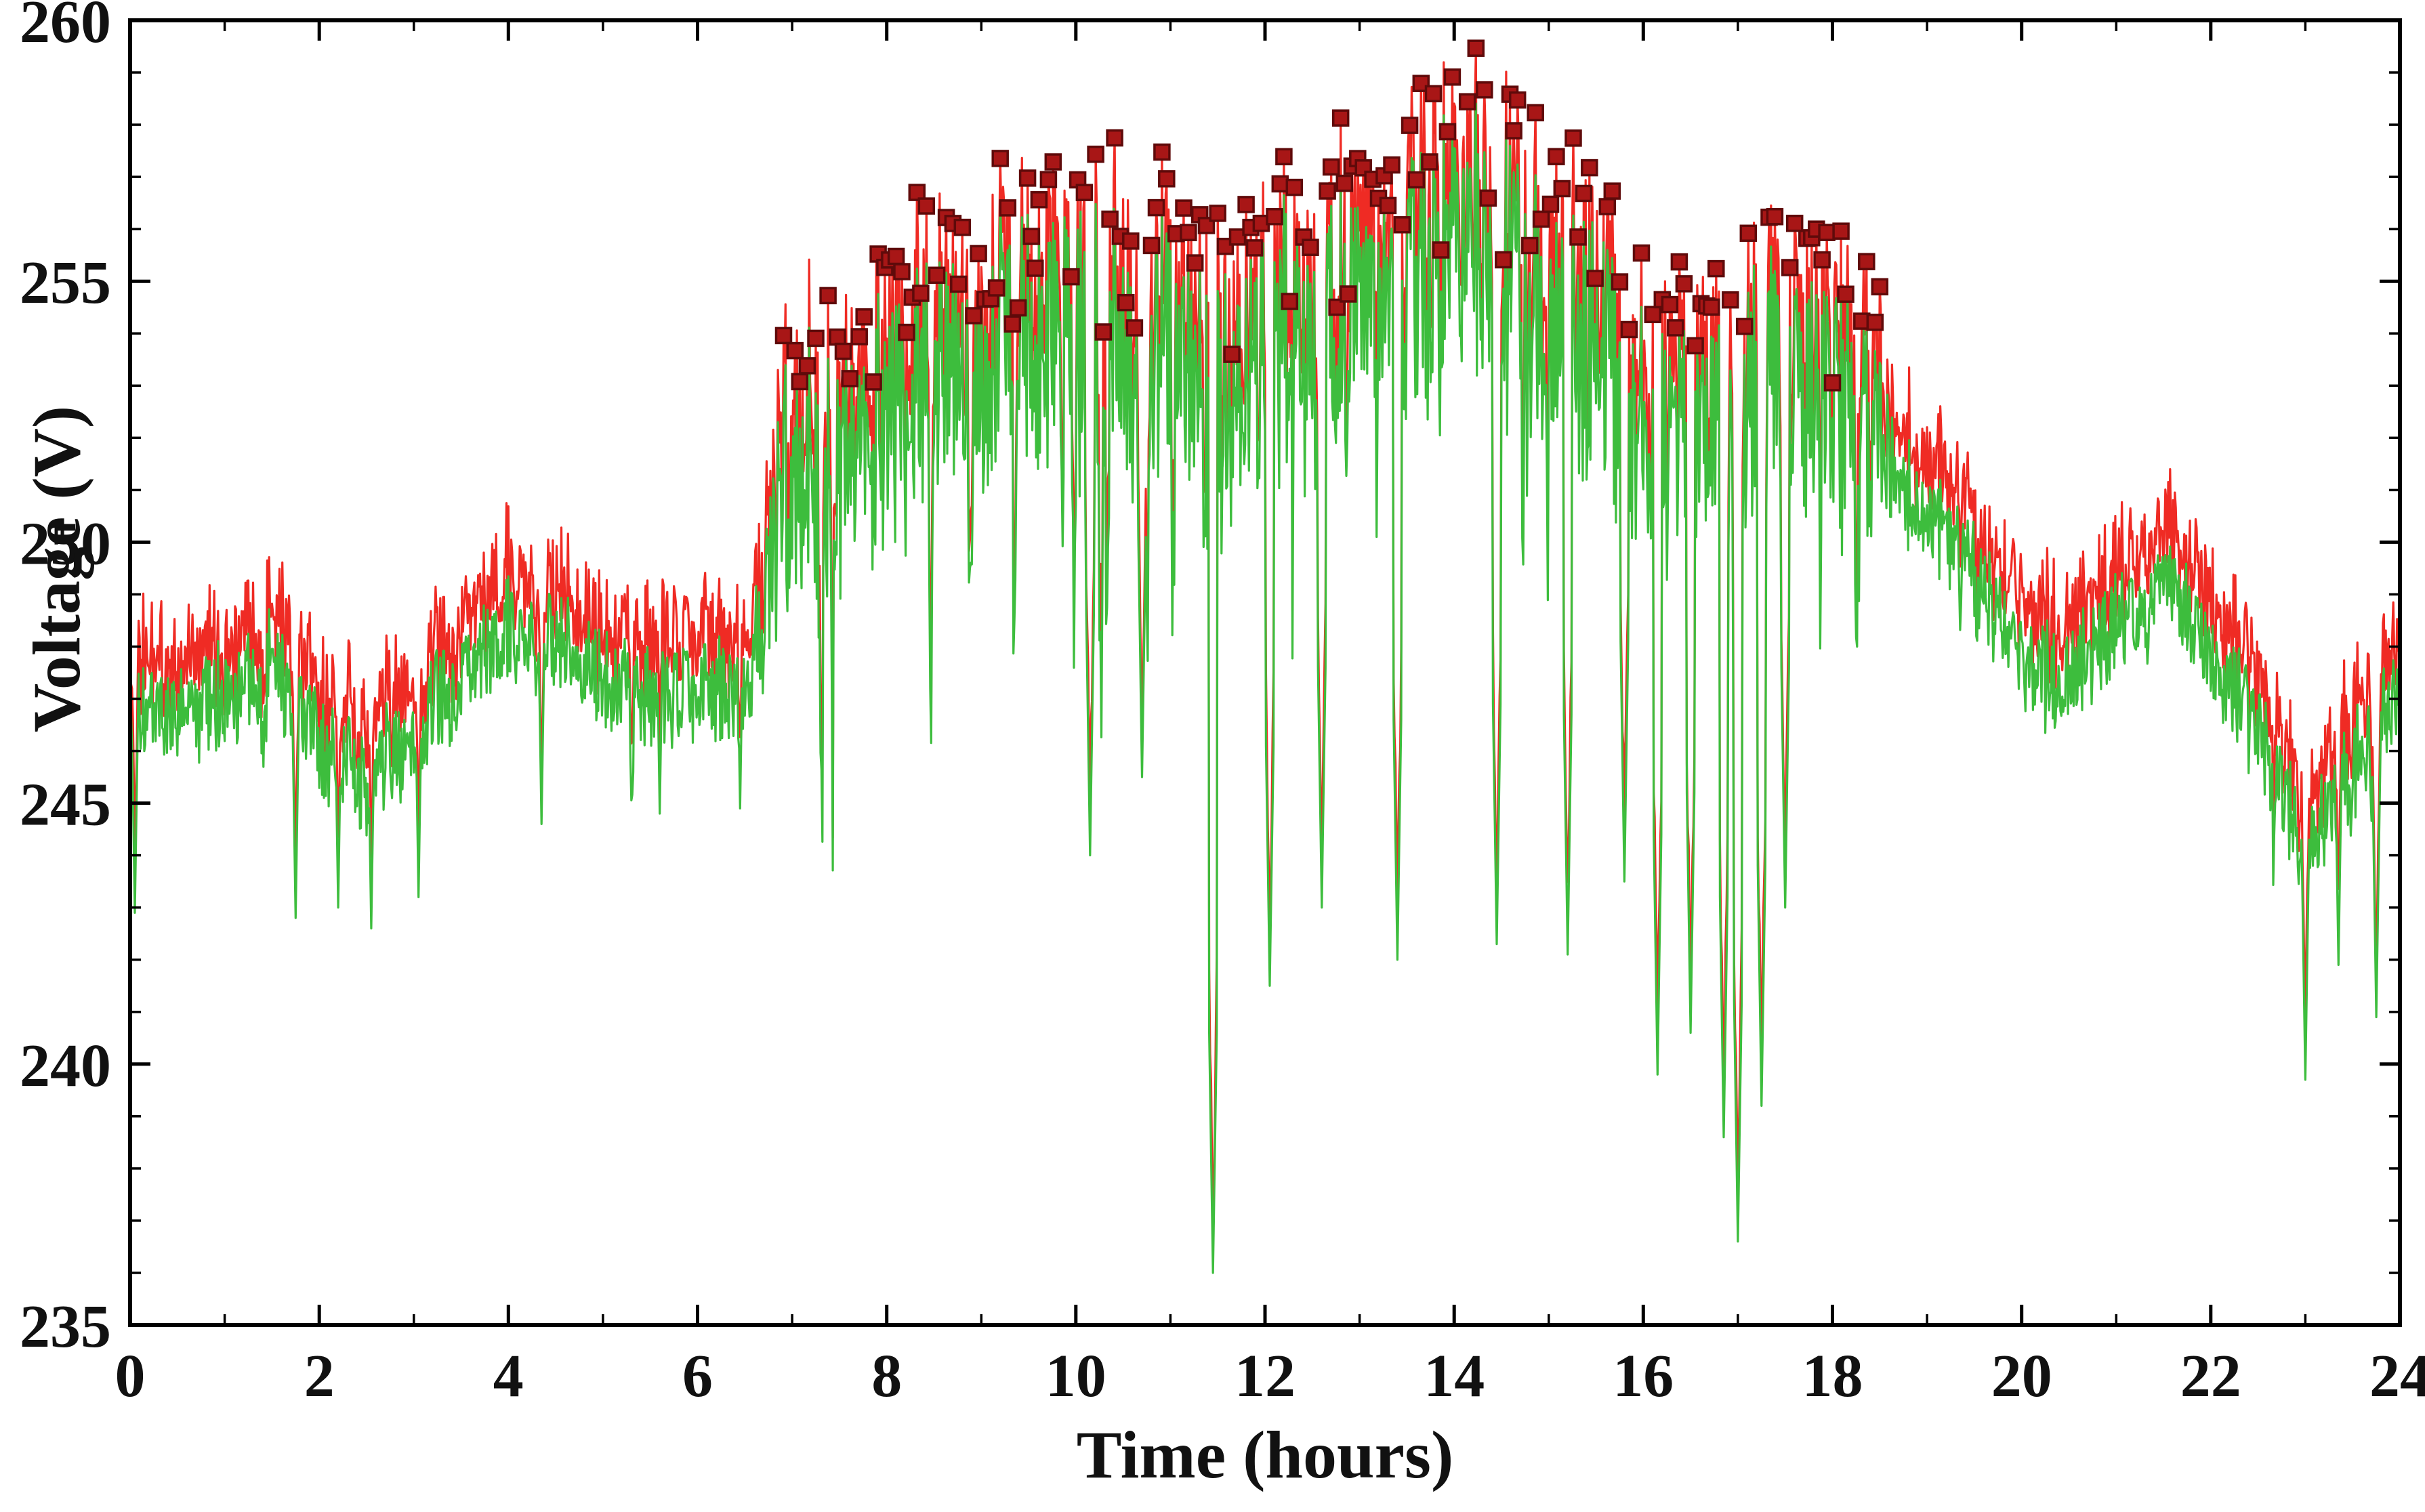  What do you see at coordinates (65, 282) in the screenshot?
I see `svg-text: 255` at bounding box center [65, 282].